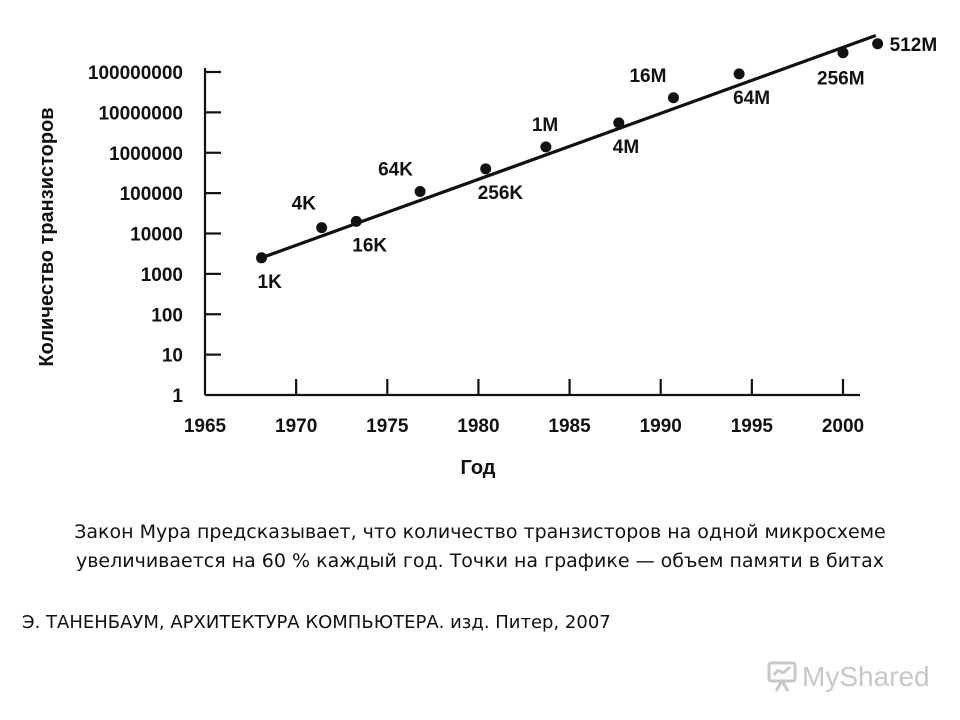  Describe the element at coordinates (395, 169) in the screenshot. I see `data-label-64k: 64K` at that location.